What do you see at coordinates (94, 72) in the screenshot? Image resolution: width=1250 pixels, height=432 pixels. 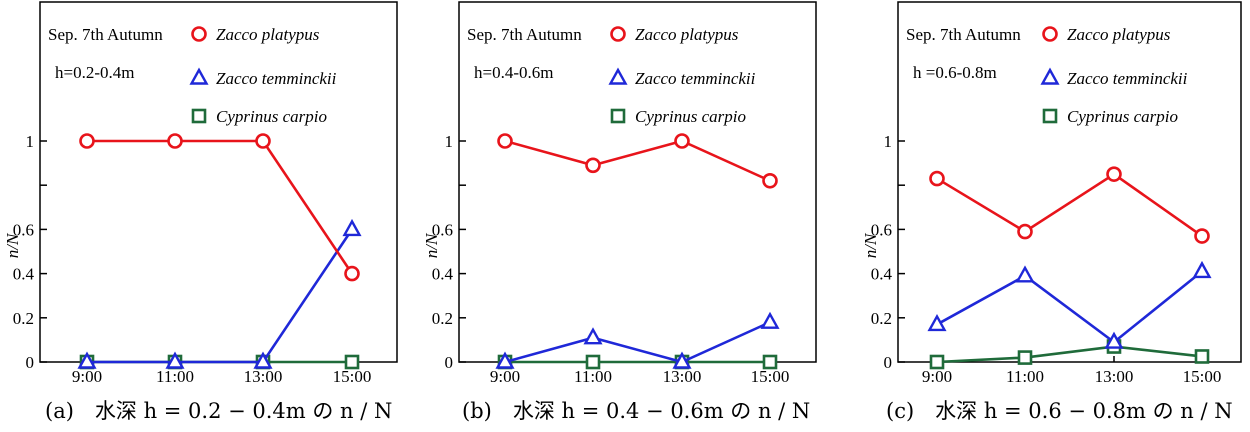 I see `annotation-depth: h=0.2-0.4m` at bounding box center [94, 72].